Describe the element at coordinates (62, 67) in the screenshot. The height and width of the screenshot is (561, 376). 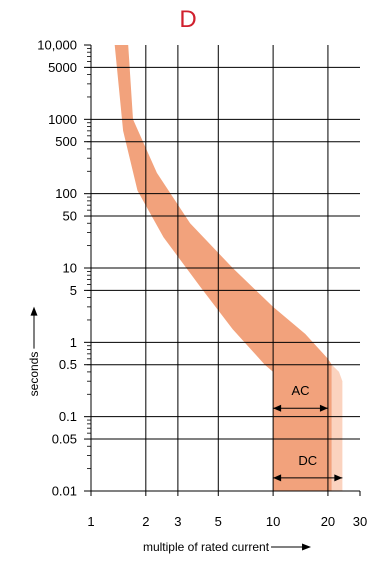
I see `y-tick-label: 5000` at that location.